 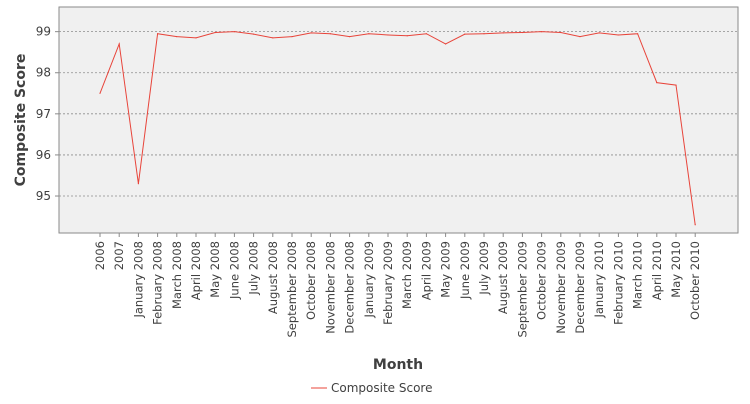 What do you see at coordinates (43, 155) in the screenshot?
I see `y-tick-label-96: 96` at bounding box center [43, 155].